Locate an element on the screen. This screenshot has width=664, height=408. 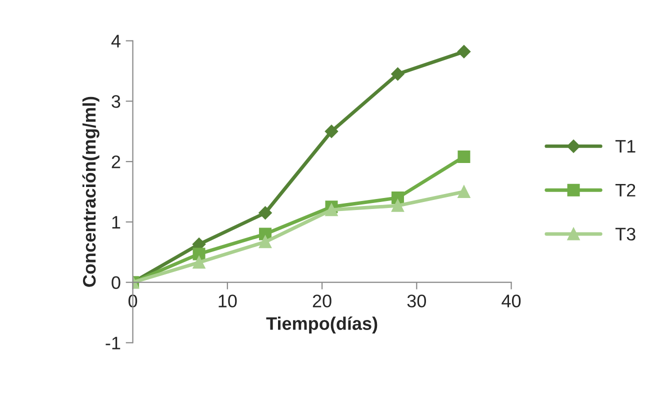
y-axis-title: Concentración(mg/ml) is located at coordinates (91, 191).